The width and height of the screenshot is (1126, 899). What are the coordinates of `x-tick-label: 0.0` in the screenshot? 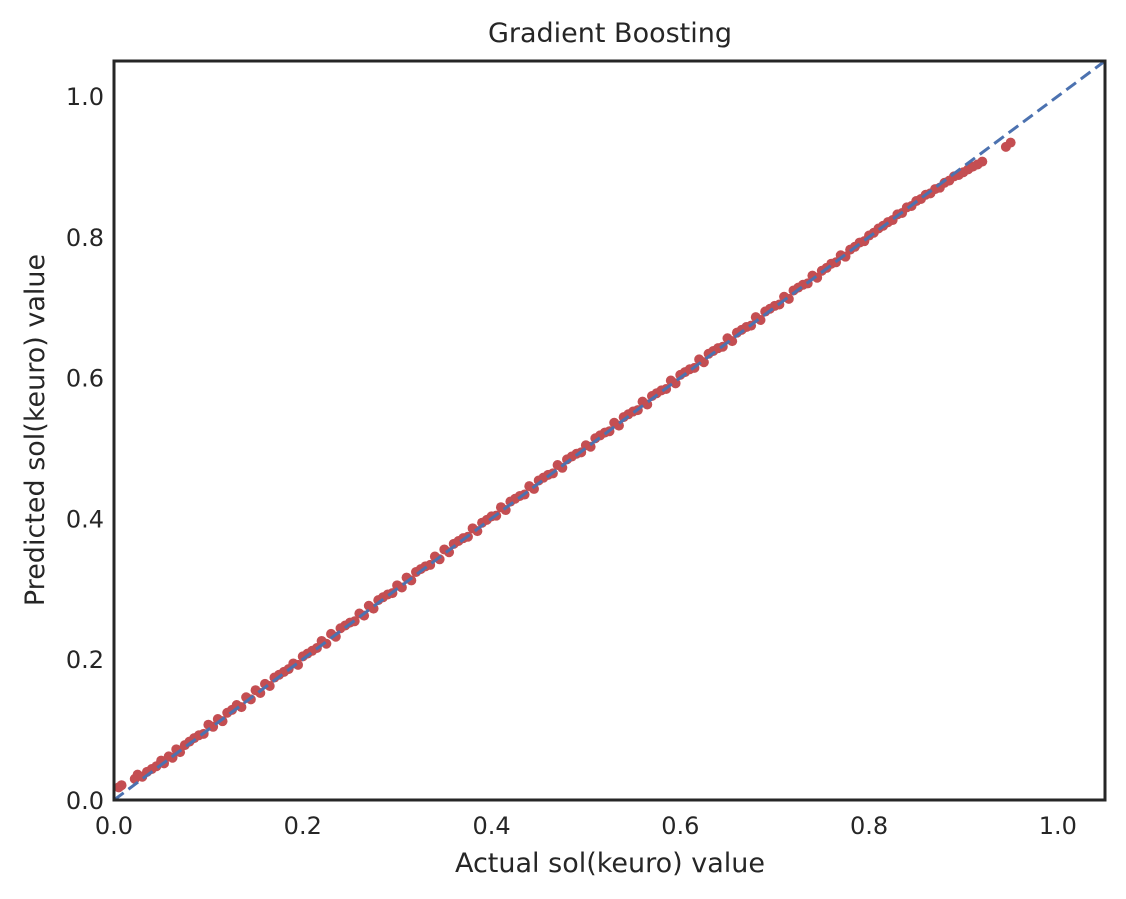 It's located at (114, 826).